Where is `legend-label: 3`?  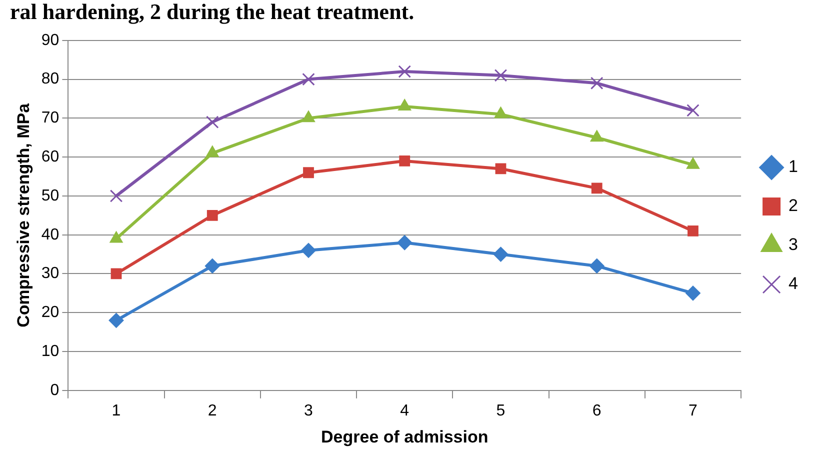 legend-label: 3 is located at coordinates (793, 244).